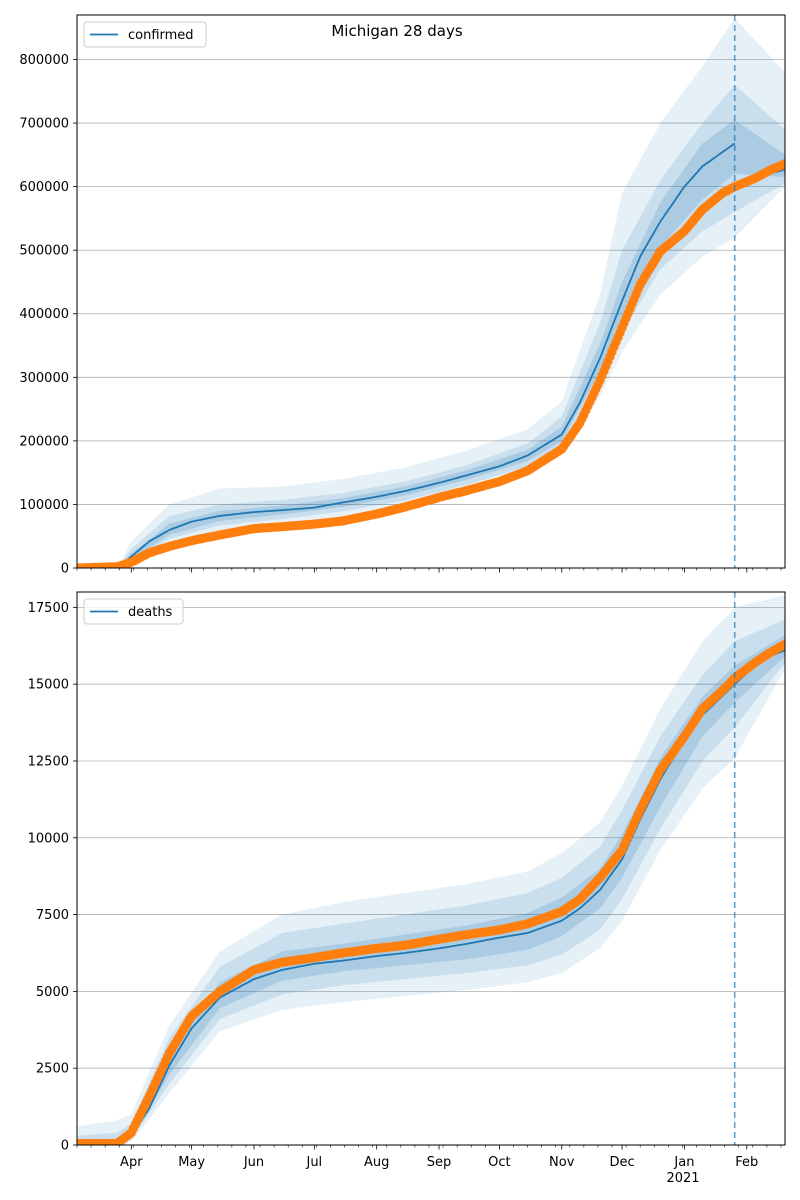 The image size is (800, 1200). What do you see at coordinates (52, 877) in the screenshot?
I see `deaths-y-axis: 0 2500 5000 7500 10000 12500 15000 17500` at bounding box center [52, 877].